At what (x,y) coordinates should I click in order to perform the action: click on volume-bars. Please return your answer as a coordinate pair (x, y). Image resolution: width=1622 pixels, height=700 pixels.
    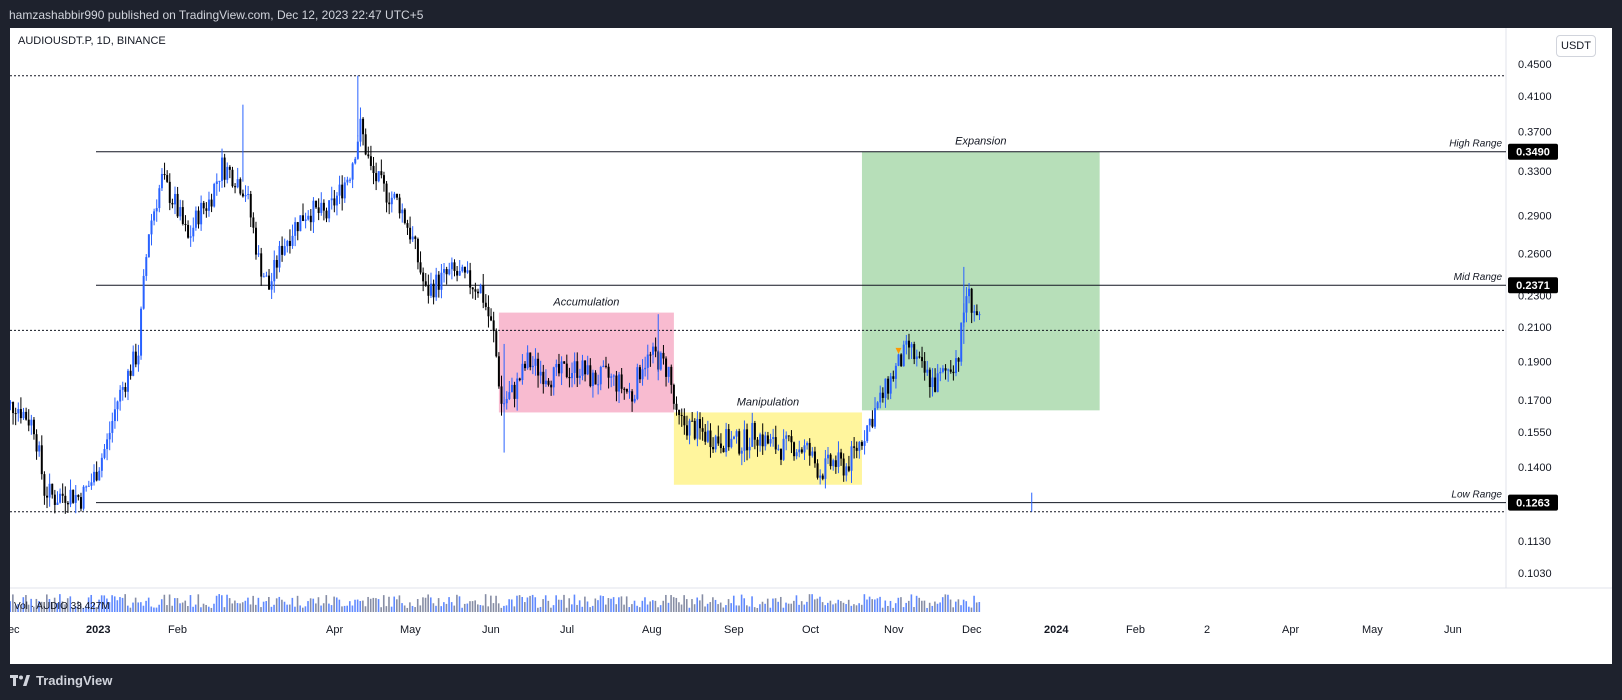
    Looking at the image, I should click on (495, 603).